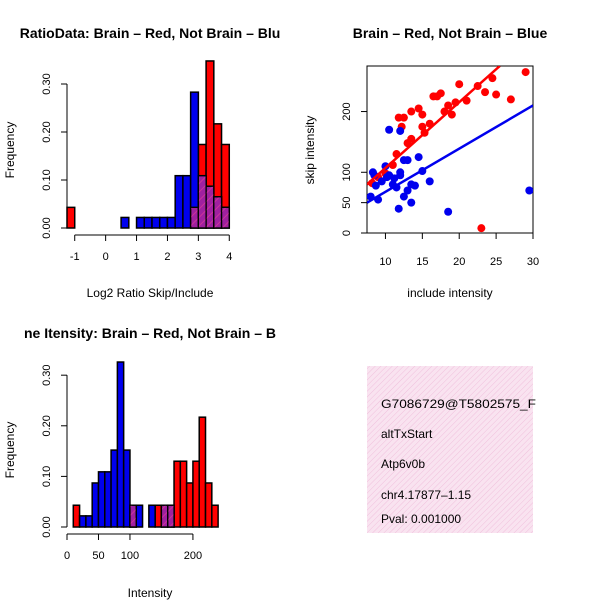 The height and width of the screenshot is (600, 600). I want to click on scatter-brain-fit-line, so click(434, 126).